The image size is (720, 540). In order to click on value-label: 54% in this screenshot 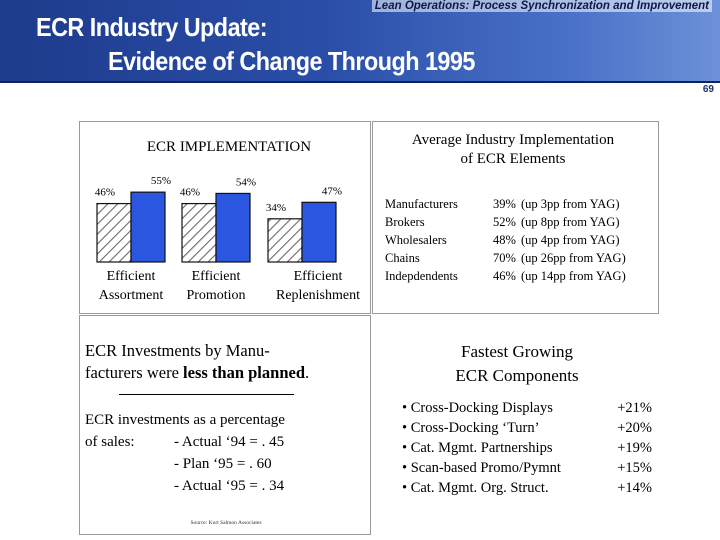, I will do `click(246, 182)`.